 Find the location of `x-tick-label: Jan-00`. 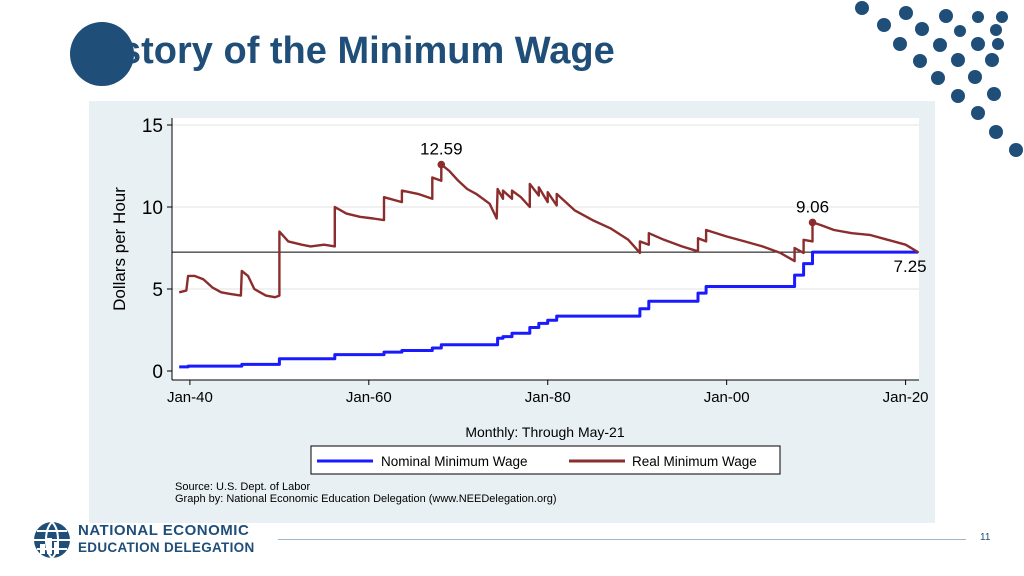

x-tick-label: Jan-00 is located at coordinates (727, 397).